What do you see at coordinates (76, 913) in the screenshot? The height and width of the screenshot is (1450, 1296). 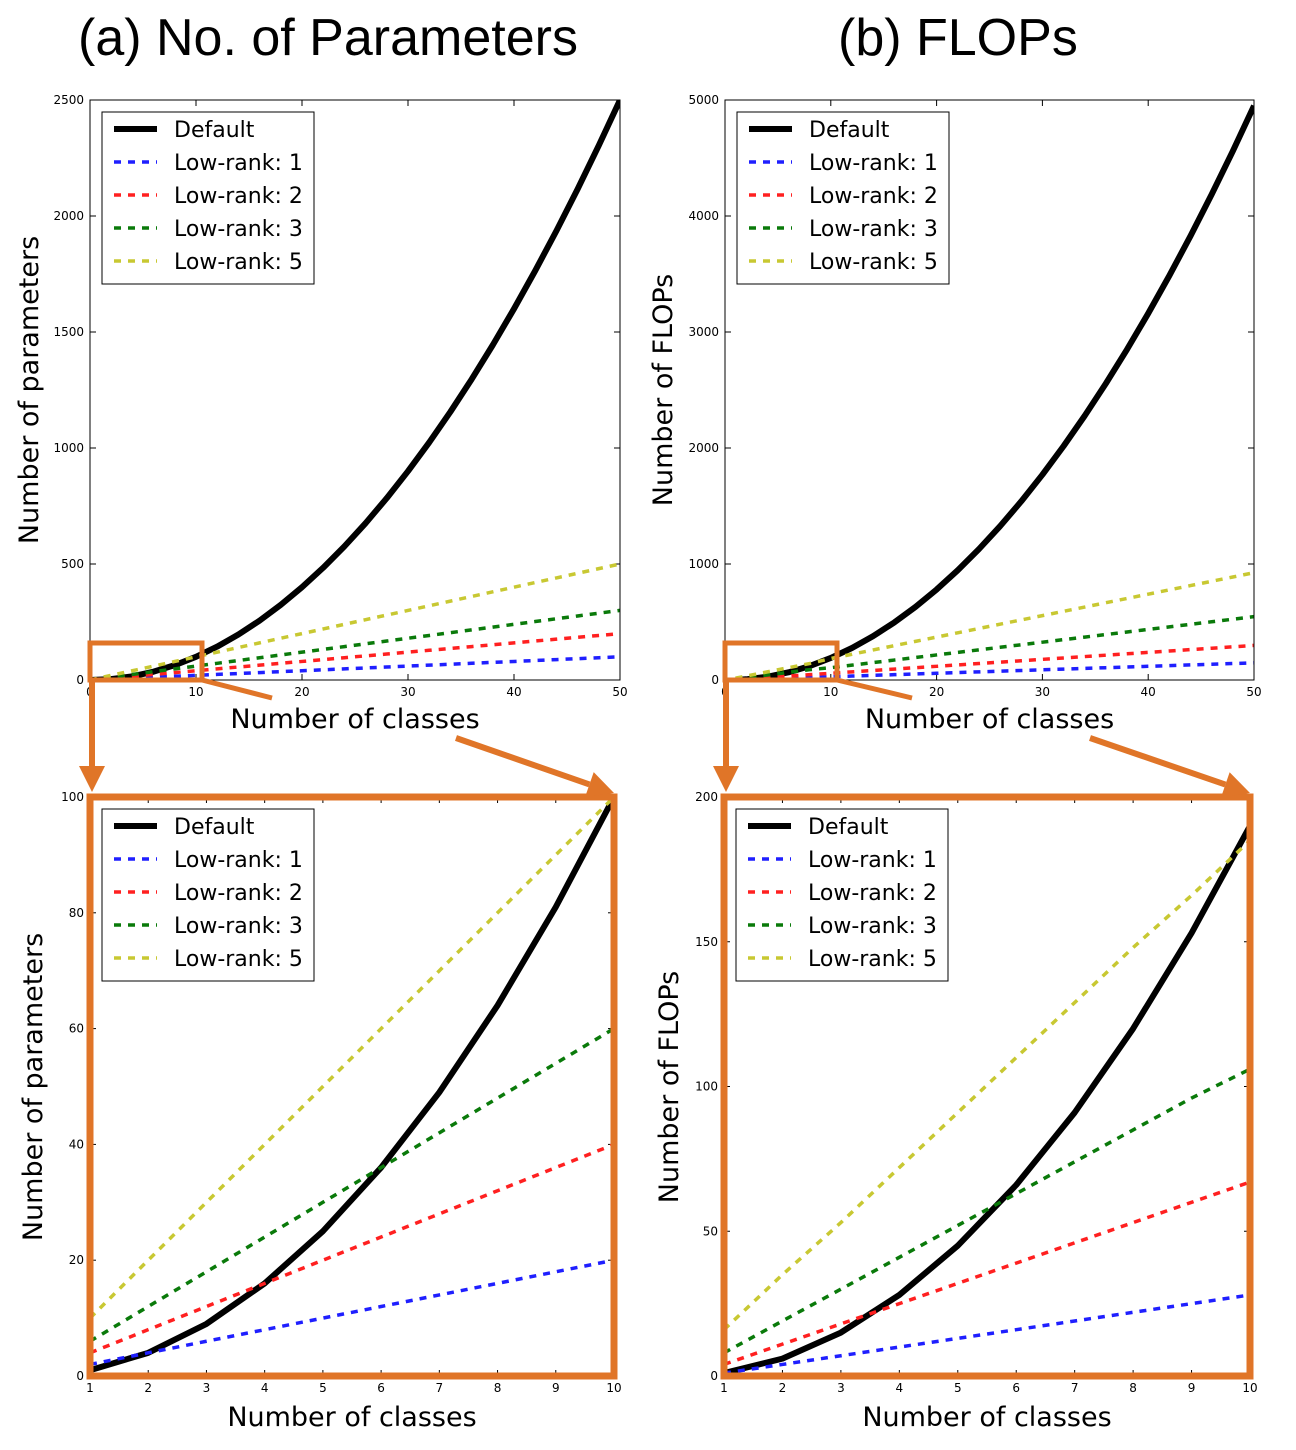 I see `y-tick-label: 80` at bounding box center [76, 913].